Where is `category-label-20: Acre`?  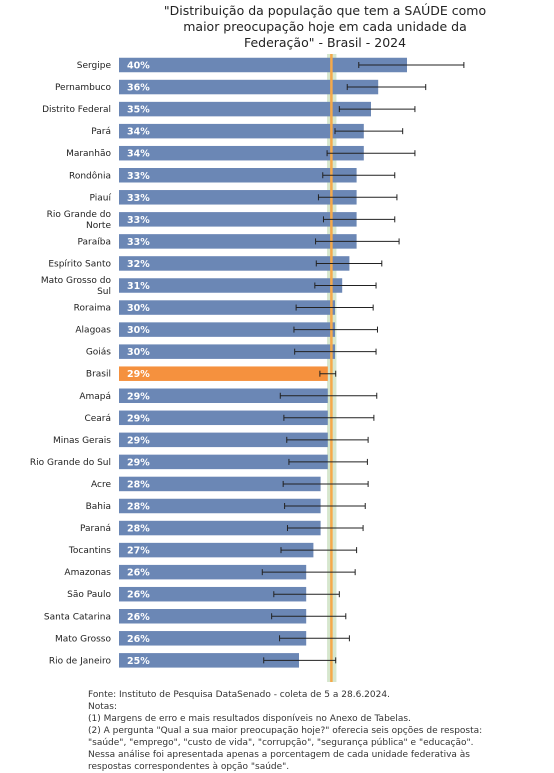
category-label-20: Acre is located at coordinates (101, 485).